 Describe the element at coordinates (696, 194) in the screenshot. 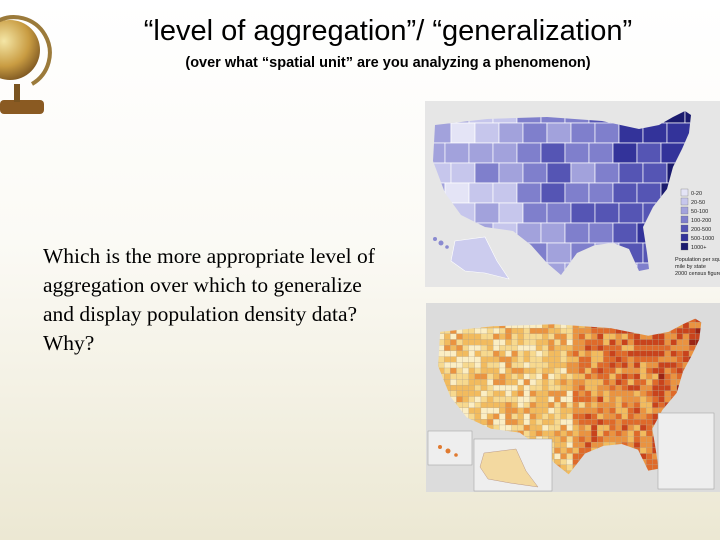

I see `legend-label: 0-20` at that location.